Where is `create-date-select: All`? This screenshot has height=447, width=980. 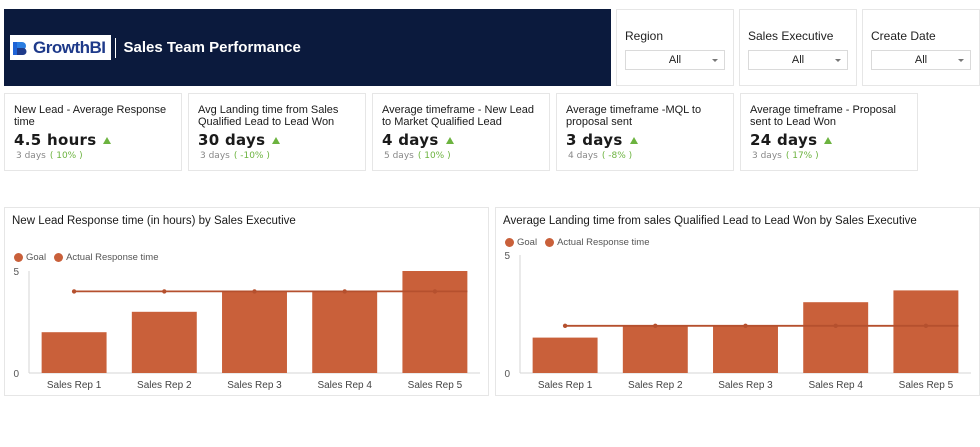
create-date-select: All is located at coordinates (921, 60).